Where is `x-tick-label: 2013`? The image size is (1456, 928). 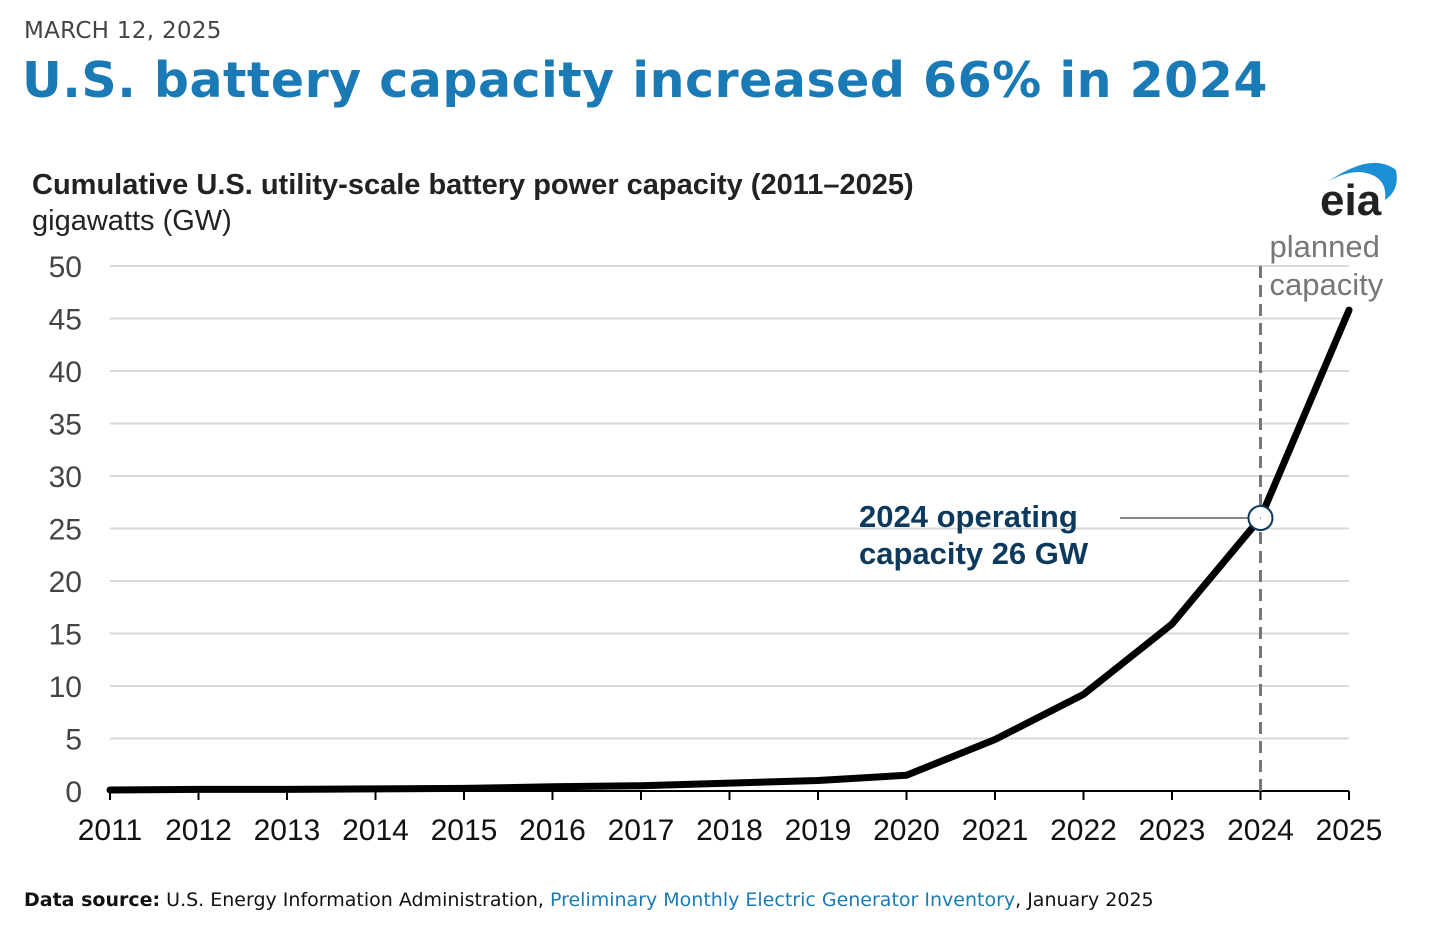
x-tick-label: 2013 is located at coordinates (287, 830).